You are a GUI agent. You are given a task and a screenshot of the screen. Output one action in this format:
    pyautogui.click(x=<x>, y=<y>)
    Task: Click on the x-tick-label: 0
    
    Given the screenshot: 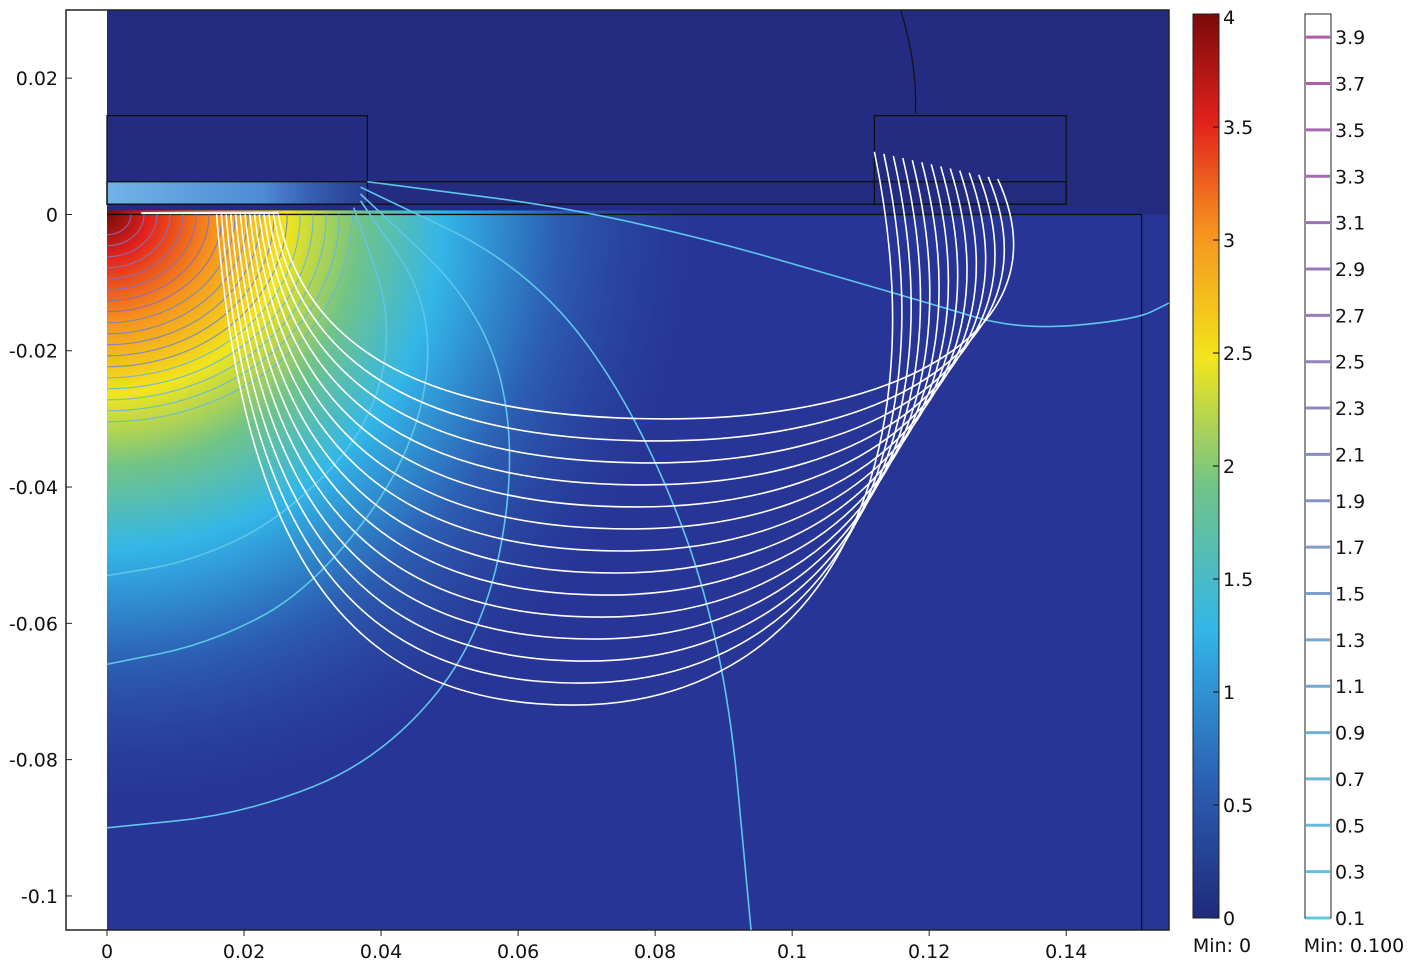 What is the action you would take?
    pyautogui.click(x=107, y=951)
    